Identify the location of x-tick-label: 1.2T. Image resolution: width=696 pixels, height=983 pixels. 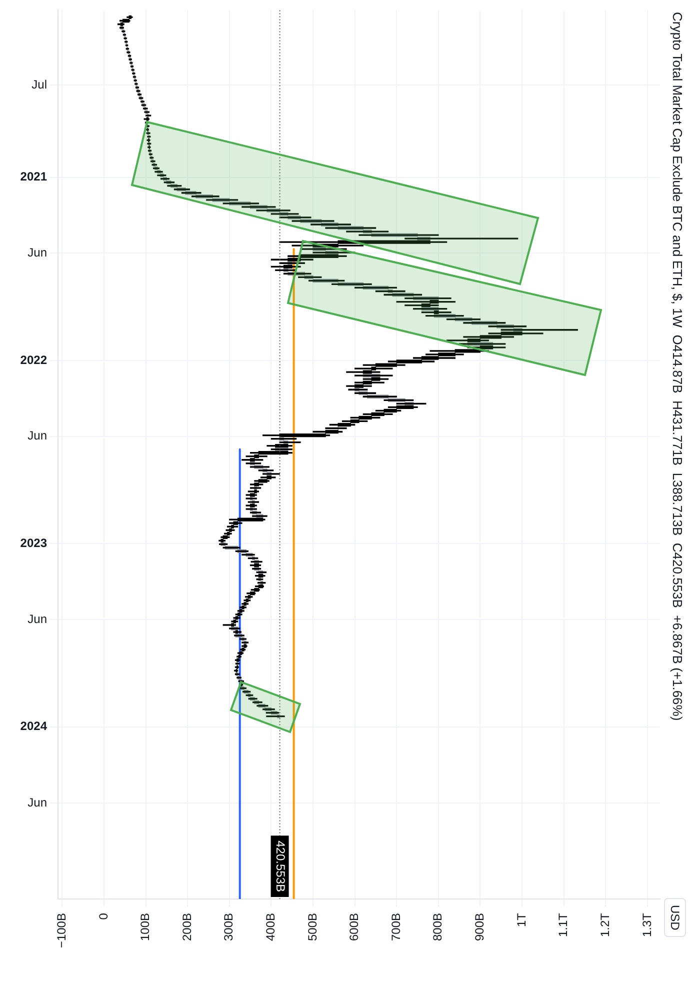
(605, 925).